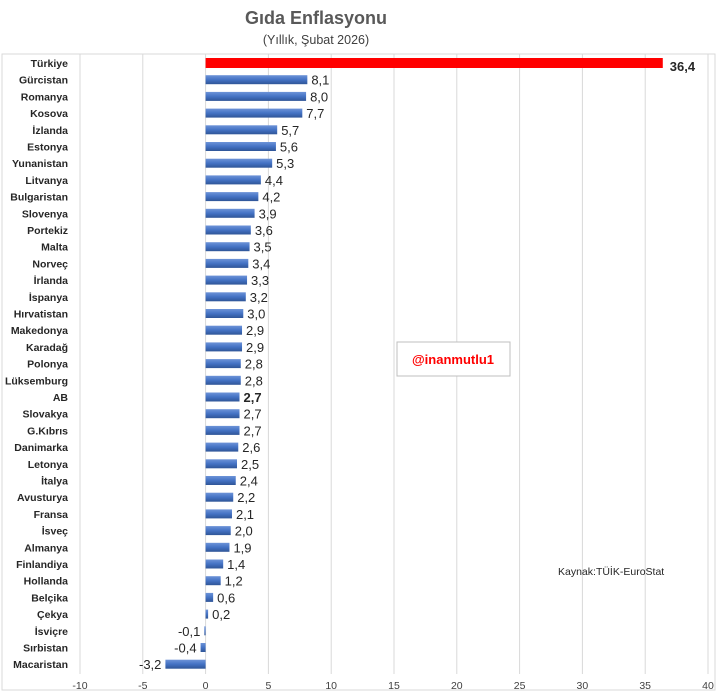 The width and height of the screenshot is (717, 692). I want to click on value-label: 3,3, so click(260, 280).